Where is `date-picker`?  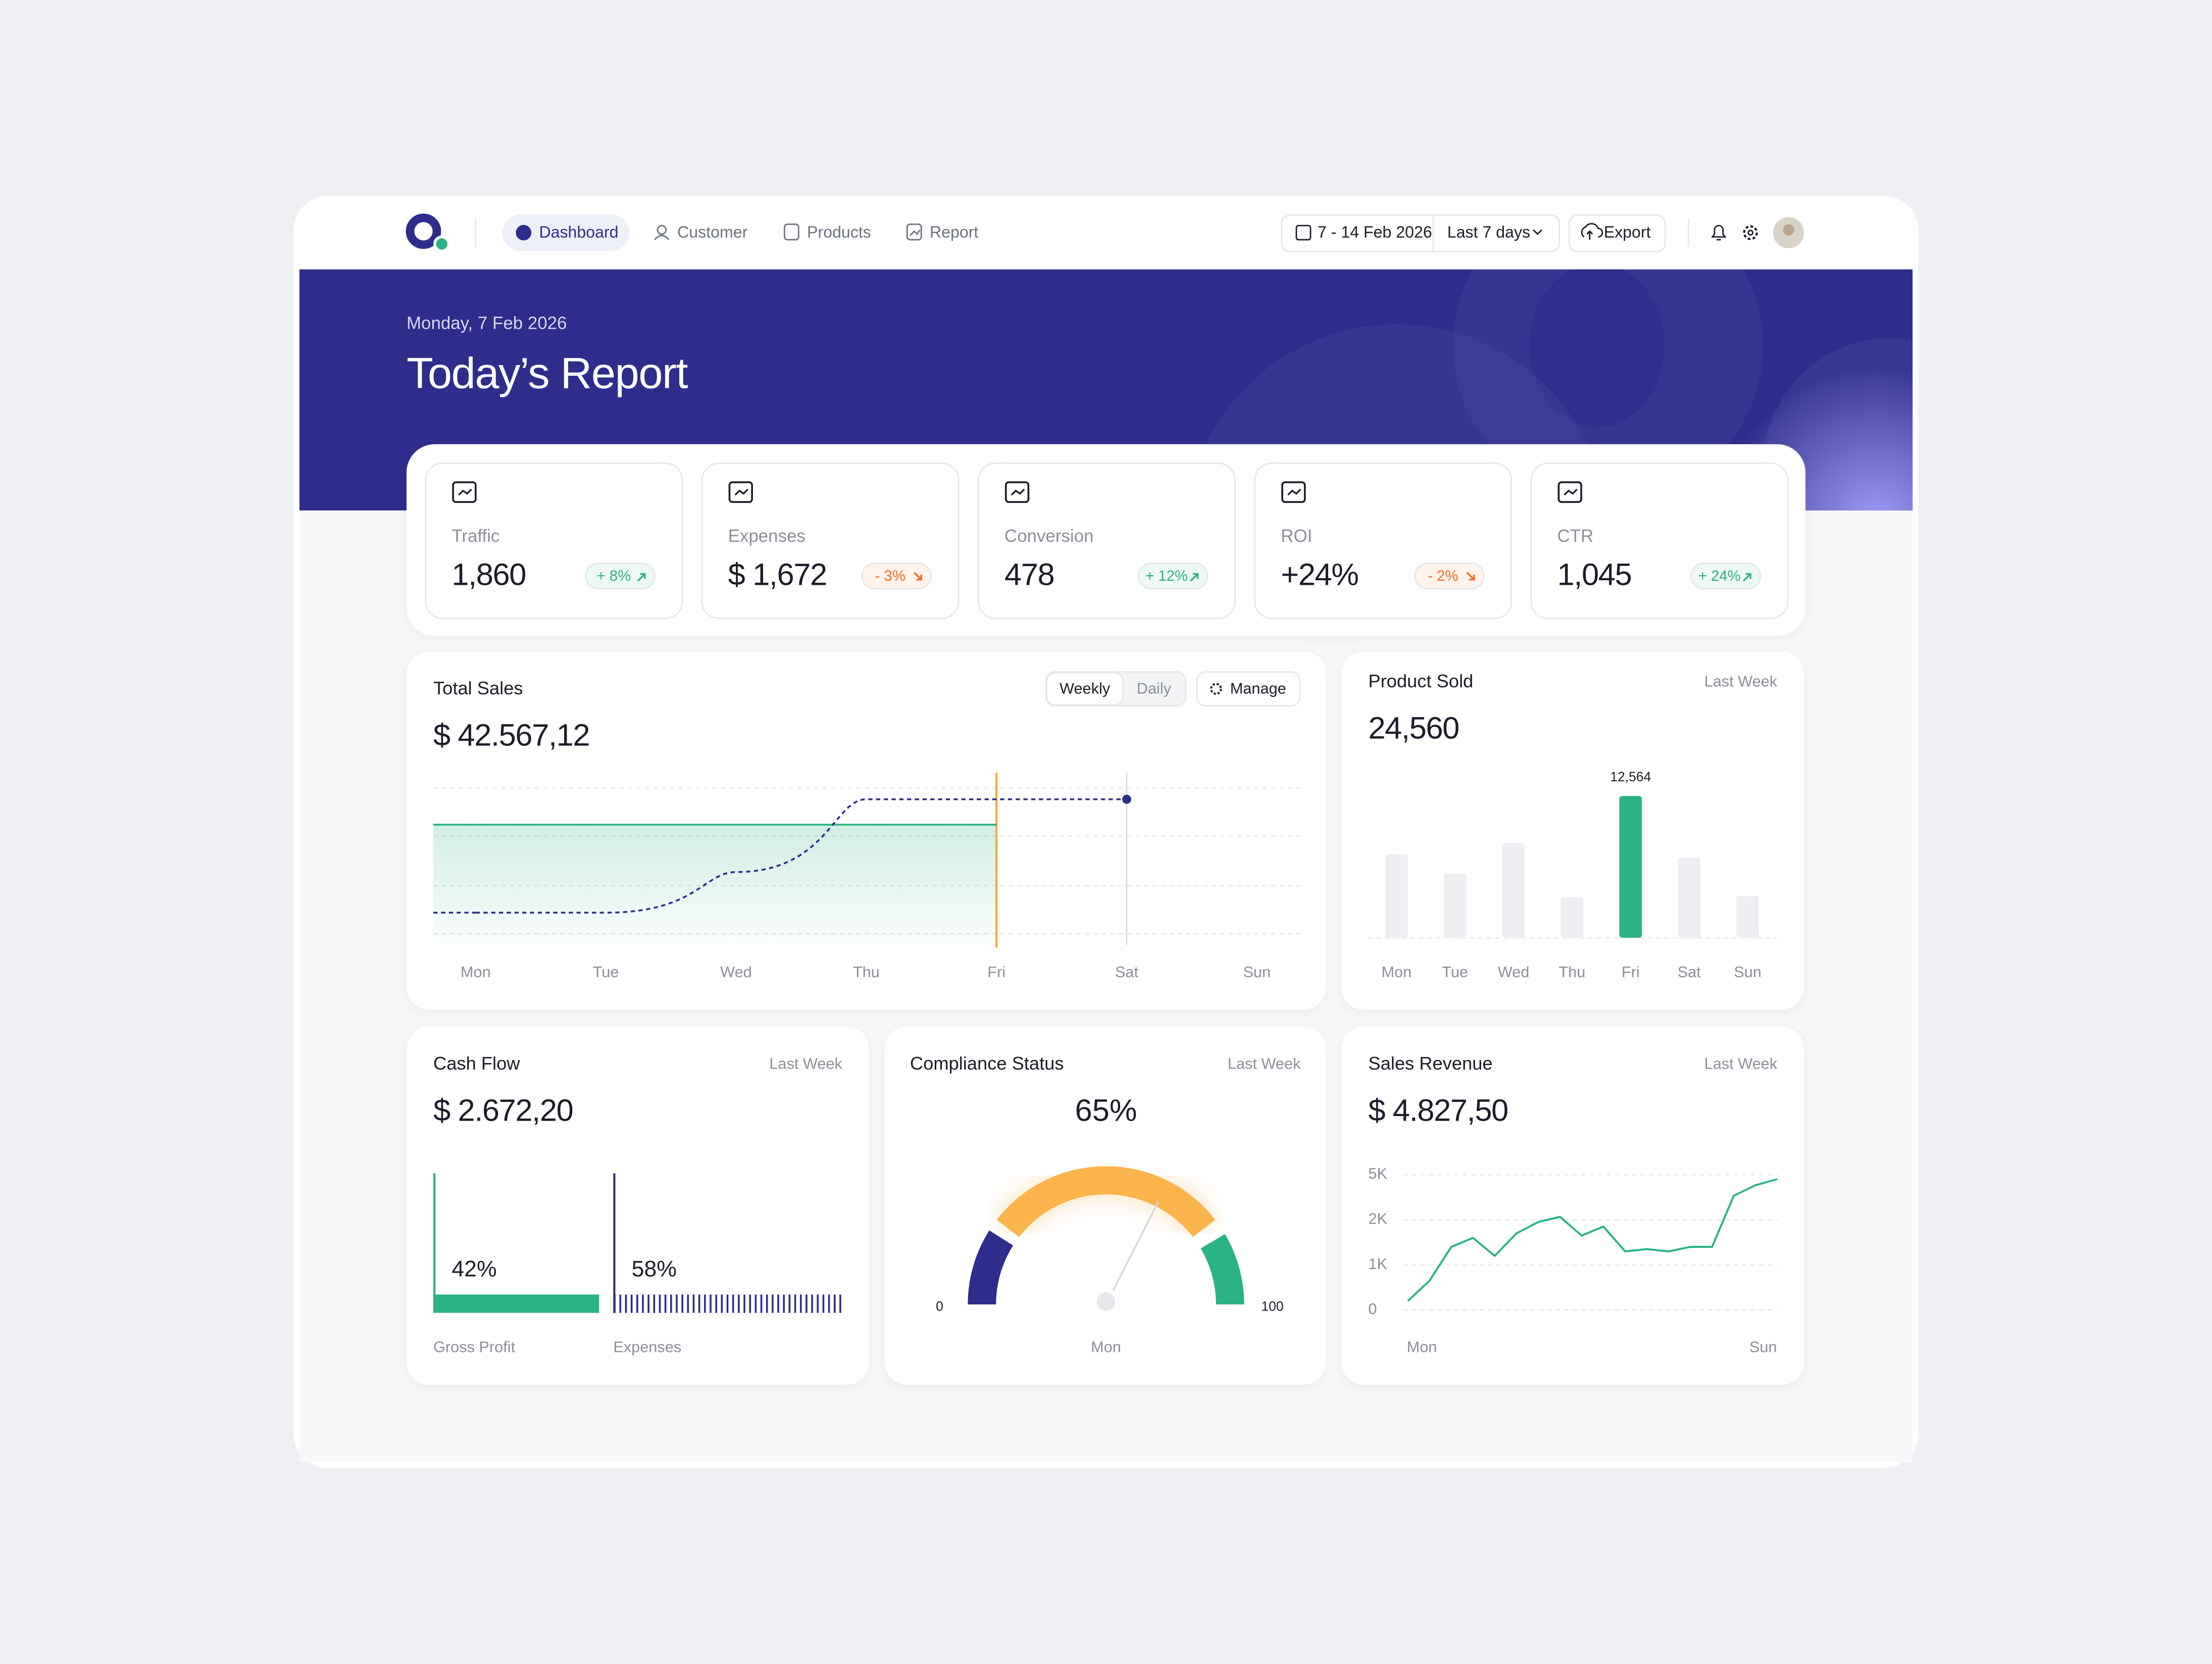
date-picker is located at coordinates (1421, 233).